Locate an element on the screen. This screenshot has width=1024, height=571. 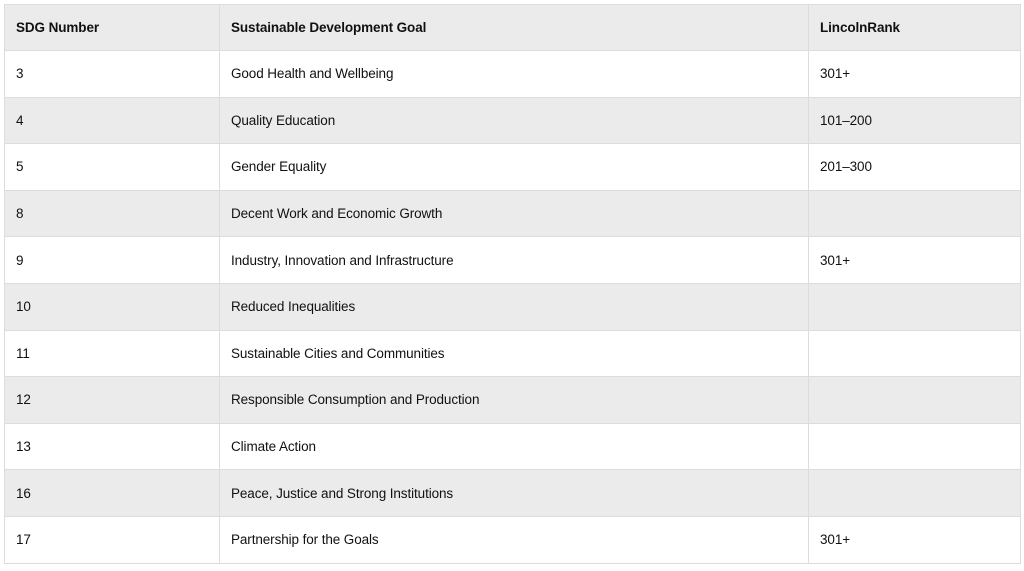
cell-sdg-number: 9 is located at coordinates (112, 260).